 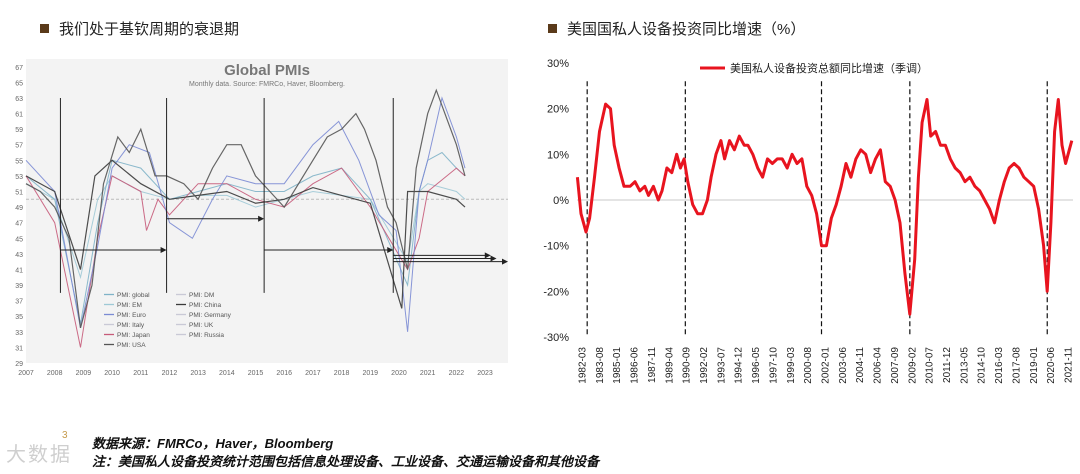 What do you see at coordinates (39, 455) in the screenshot?
I see `watermark: 大数据` at bounding box center [39, 455].